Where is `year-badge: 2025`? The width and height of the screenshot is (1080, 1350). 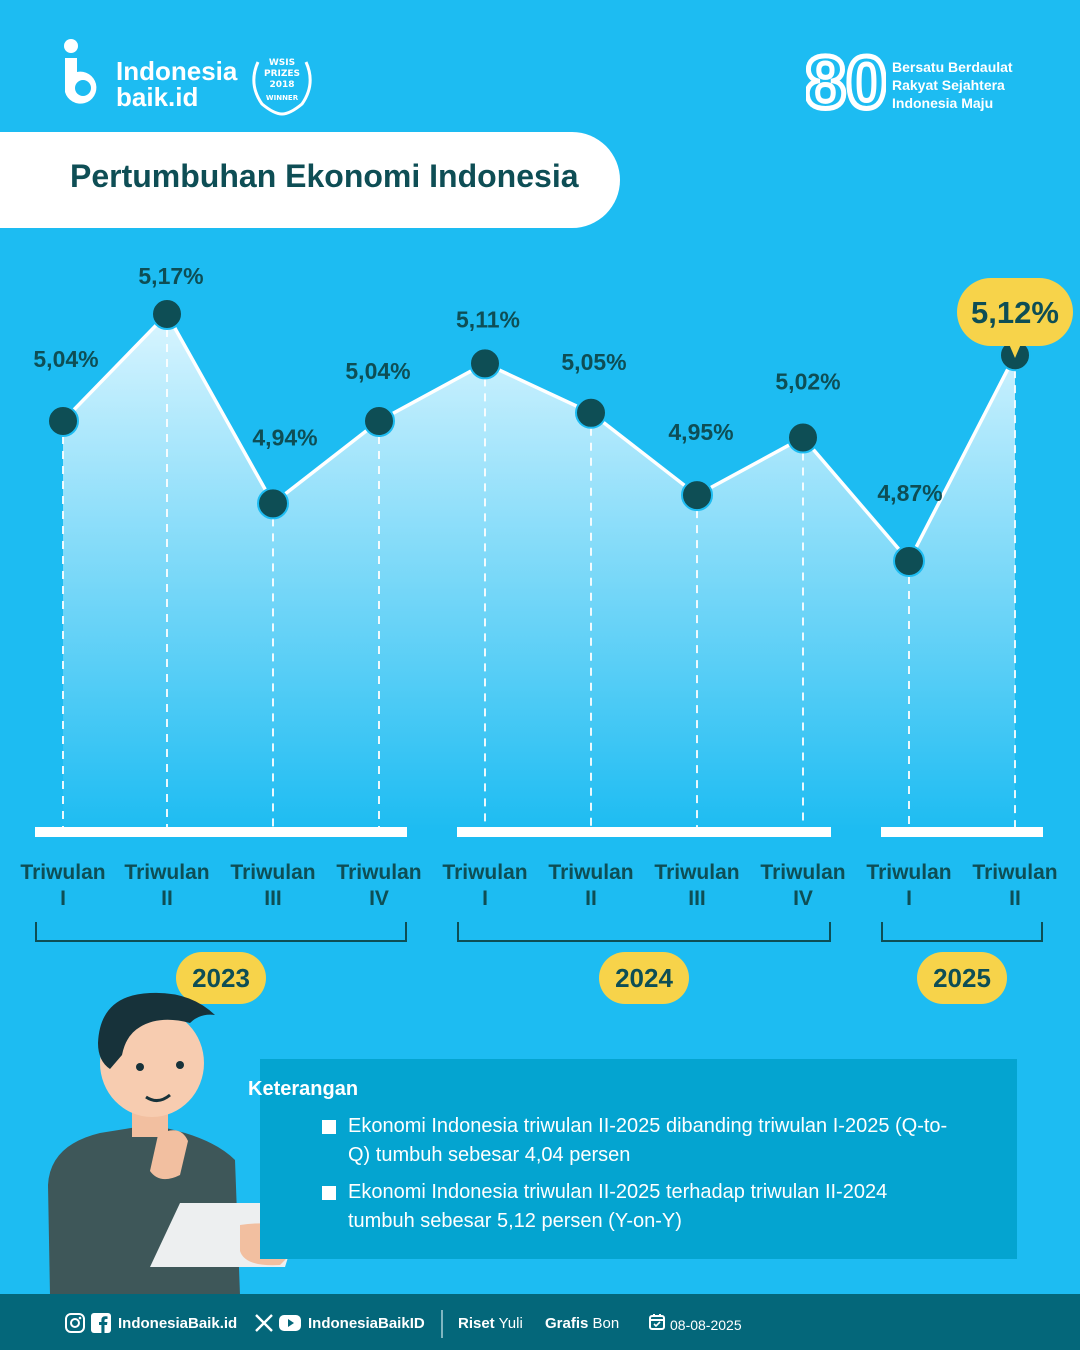
year-badge: 2025 is located at coordinates (962, 978).